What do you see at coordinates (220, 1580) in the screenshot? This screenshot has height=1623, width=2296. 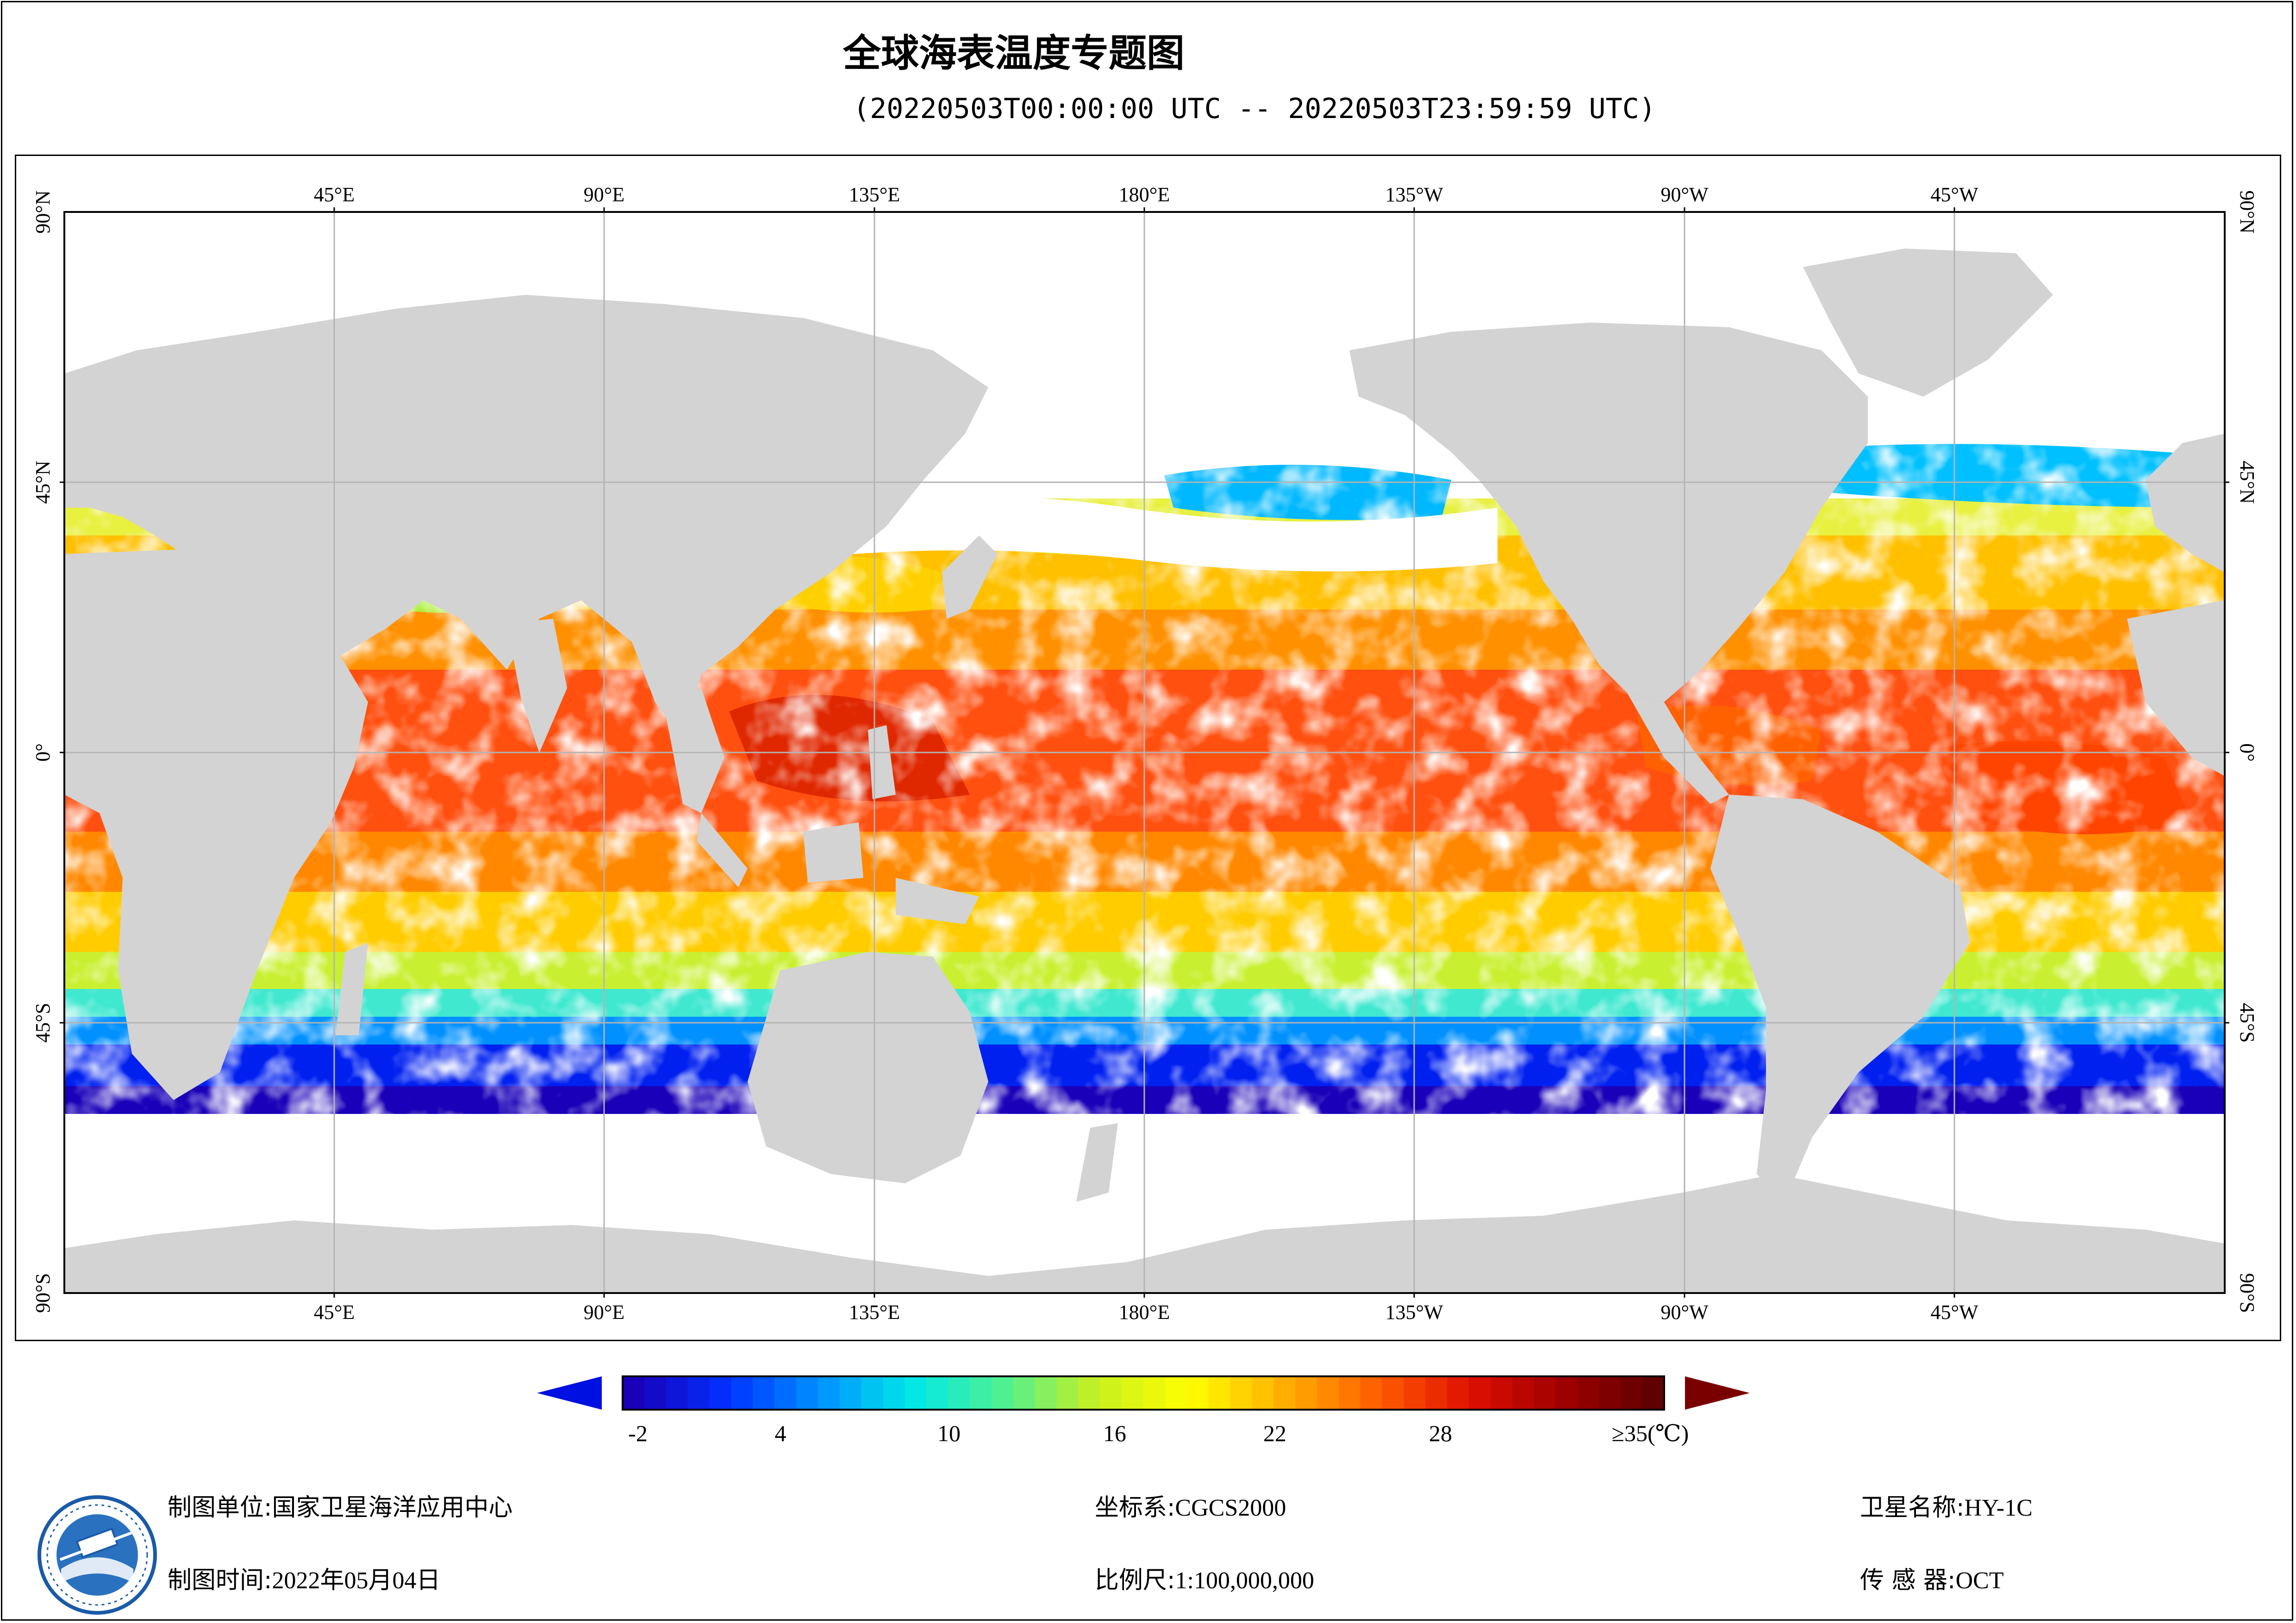 I see `production-time-label: 制图时间:` at bounding box center [220, 1580].